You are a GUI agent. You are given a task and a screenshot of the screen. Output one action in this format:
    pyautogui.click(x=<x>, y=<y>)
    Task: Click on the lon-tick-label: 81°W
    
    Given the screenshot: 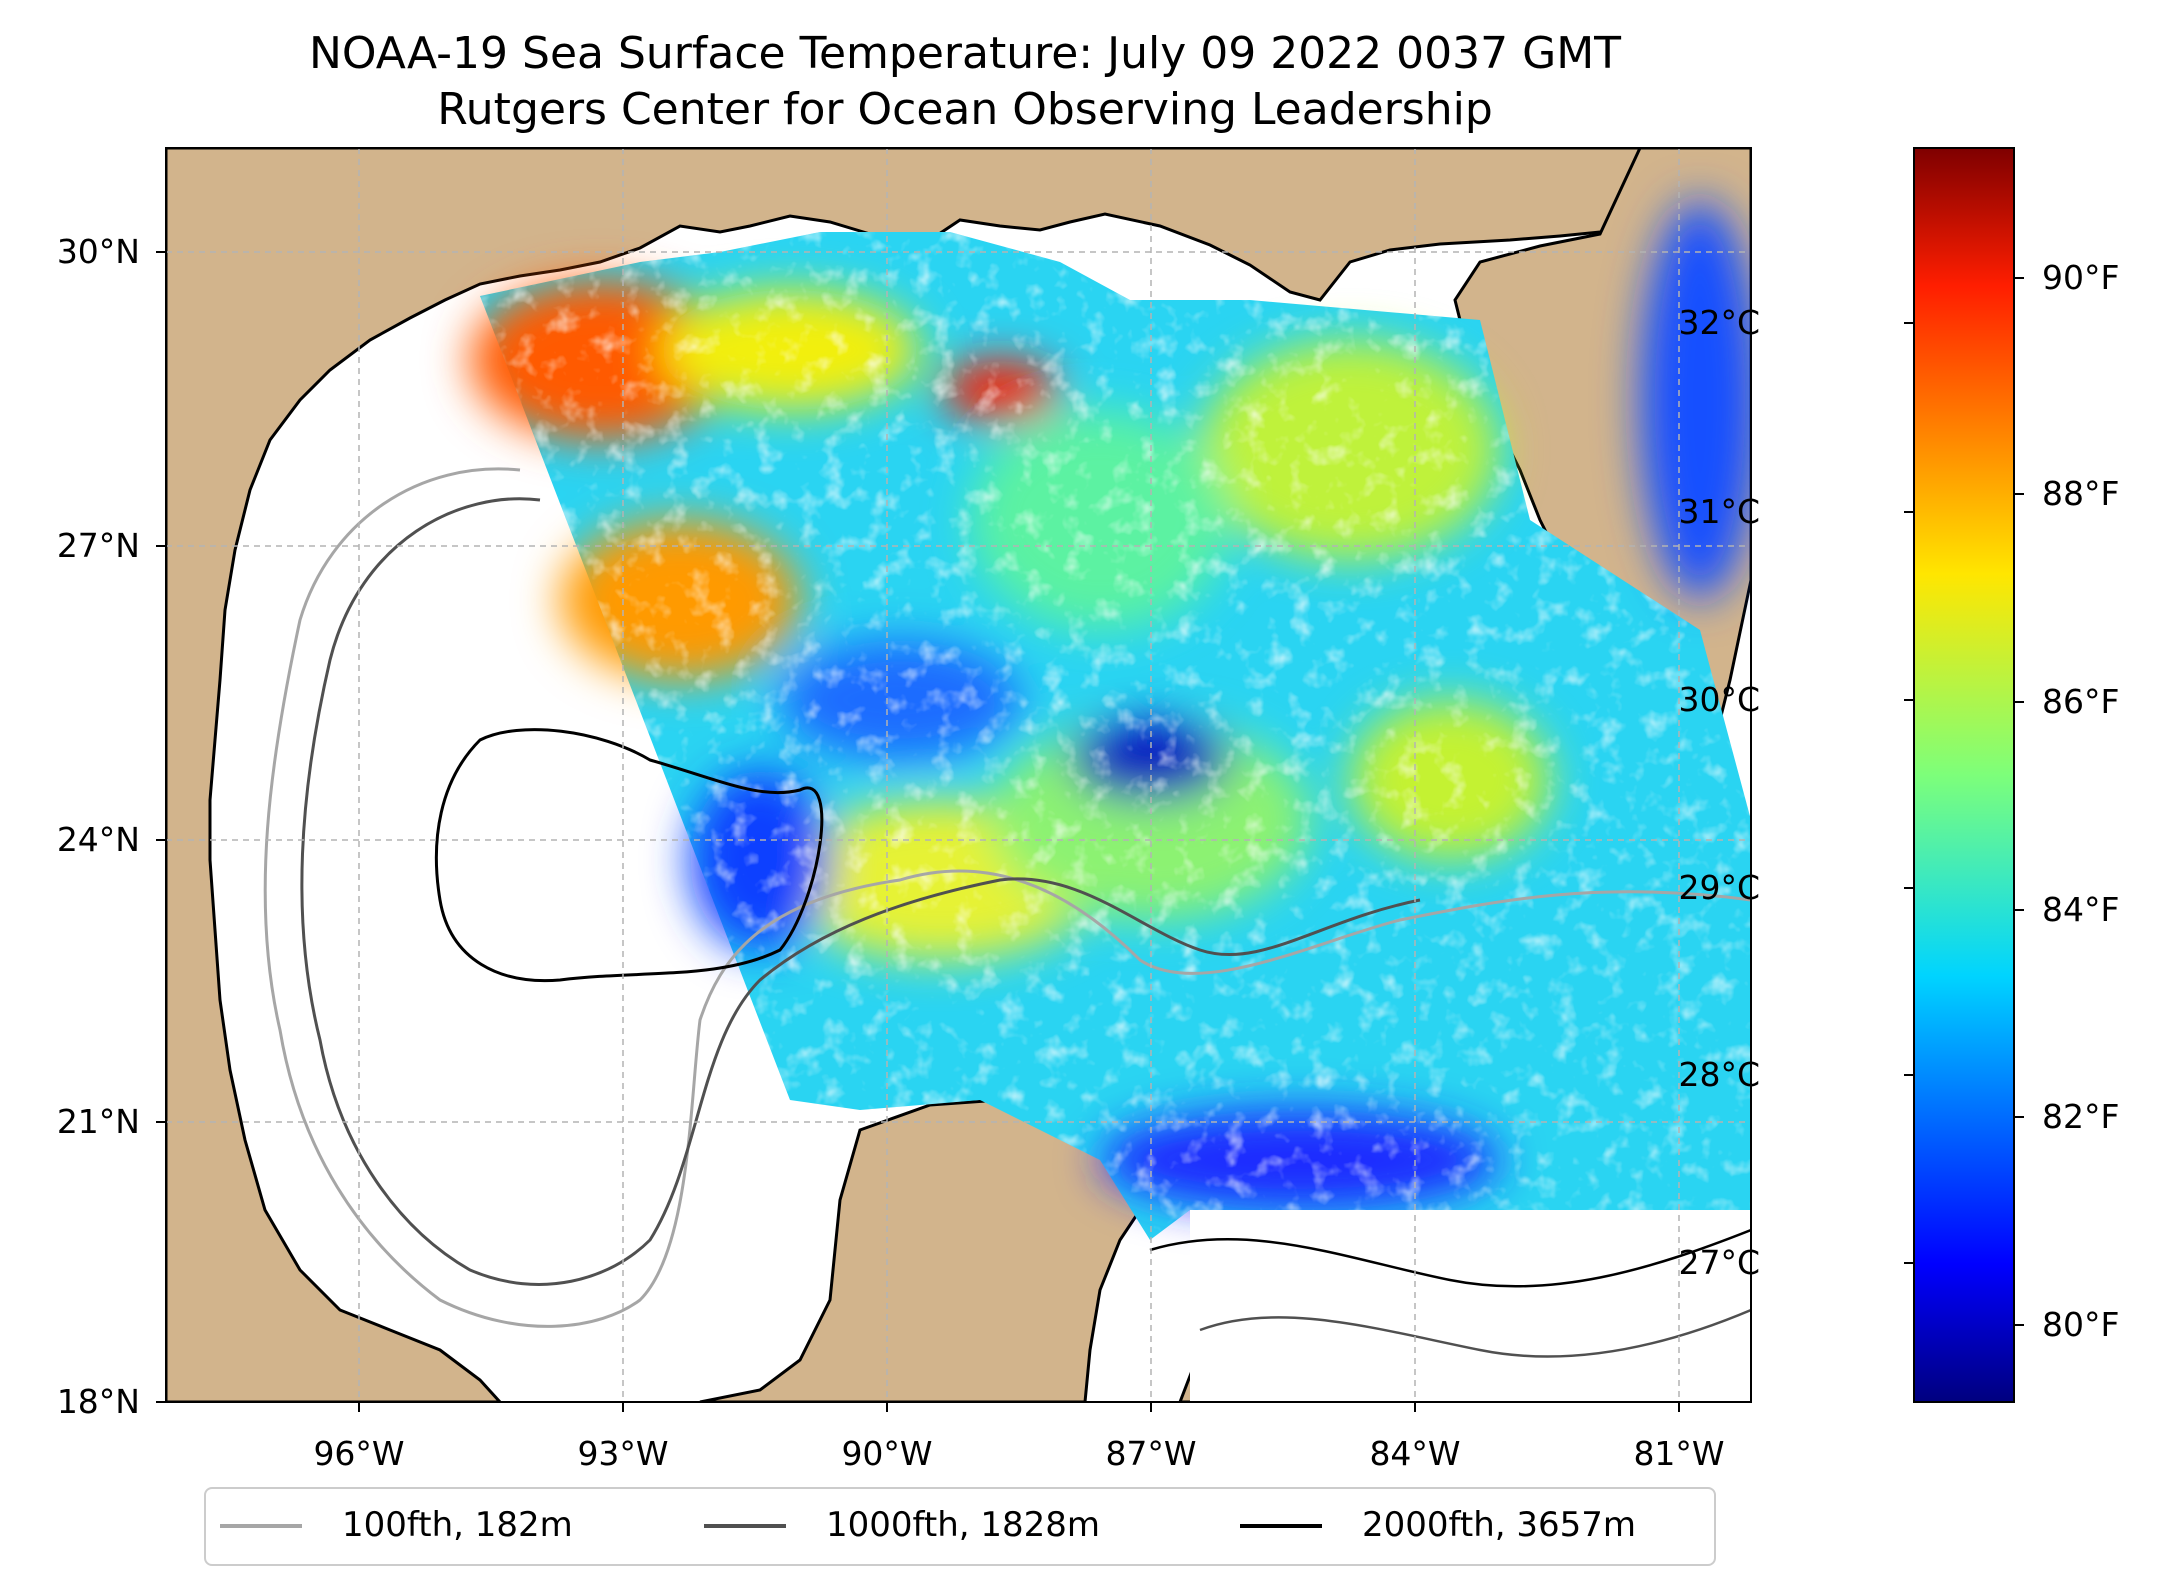 What is the action you would take?
    pyautogui.click(x=1679, y=1453)
    